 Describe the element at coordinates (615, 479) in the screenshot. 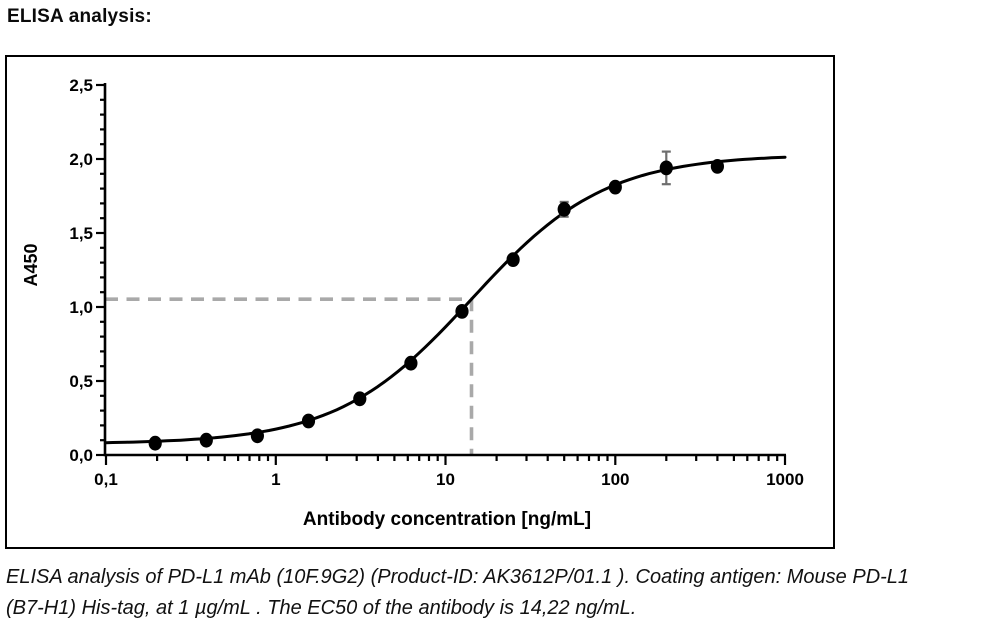

I see `x-tick-label: 100` at that location.